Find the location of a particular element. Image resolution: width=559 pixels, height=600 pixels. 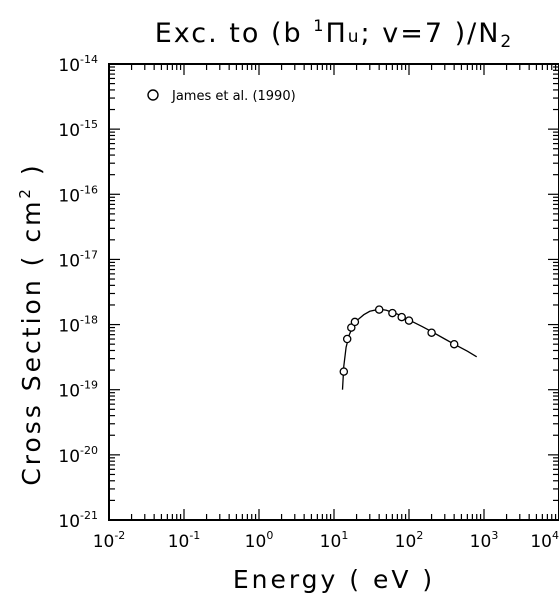

x-tick-label: 10⁴ is located at coordinates (544, 540).